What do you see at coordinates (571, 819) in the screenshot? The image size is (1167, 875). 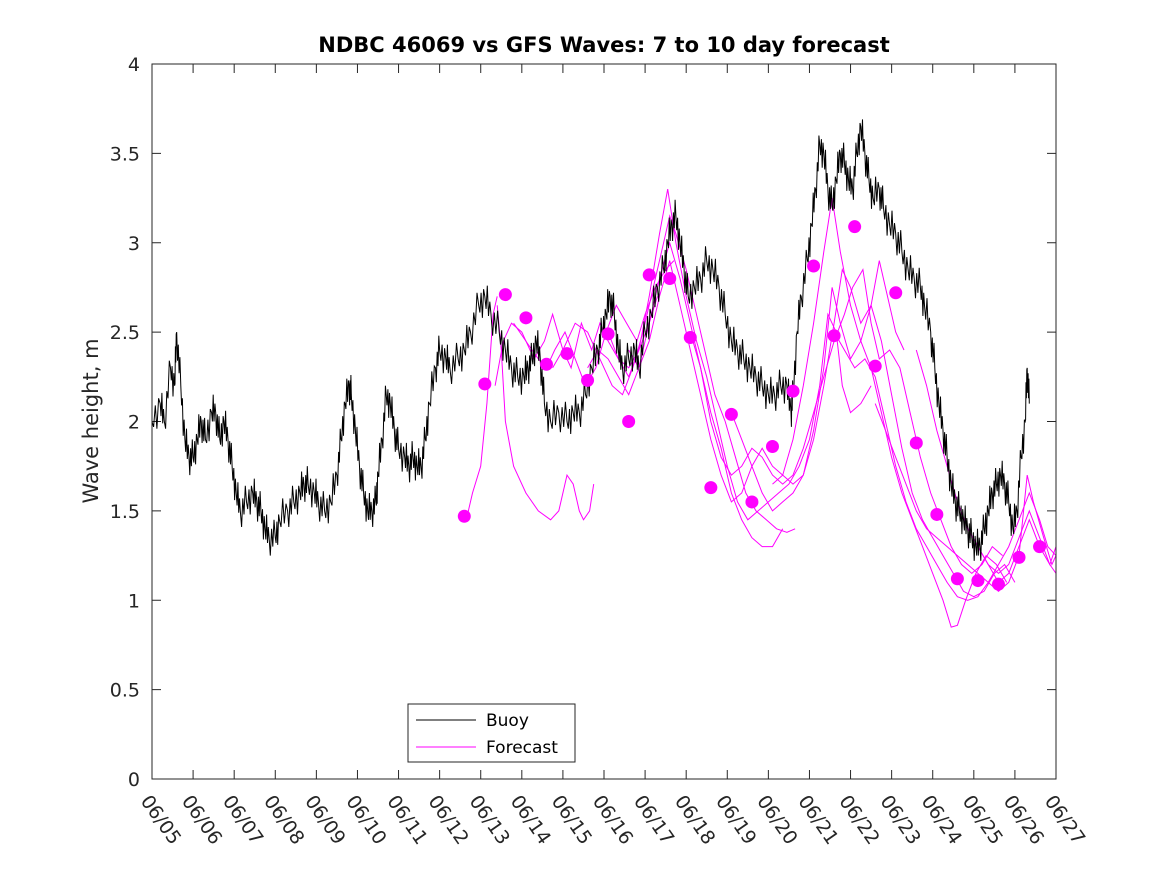 I see `x-tick-label: 06/15` at bounding box center [571, 819].